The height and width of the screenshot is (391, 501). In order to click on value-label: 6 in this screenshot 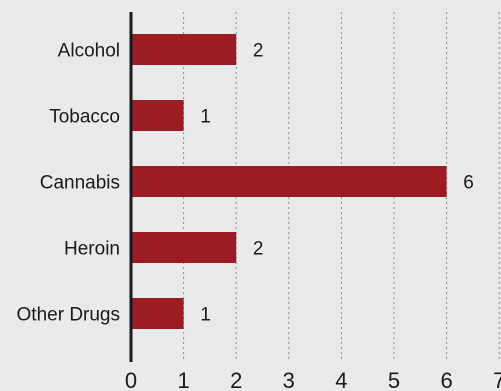, I will do `click(468, 183)`.